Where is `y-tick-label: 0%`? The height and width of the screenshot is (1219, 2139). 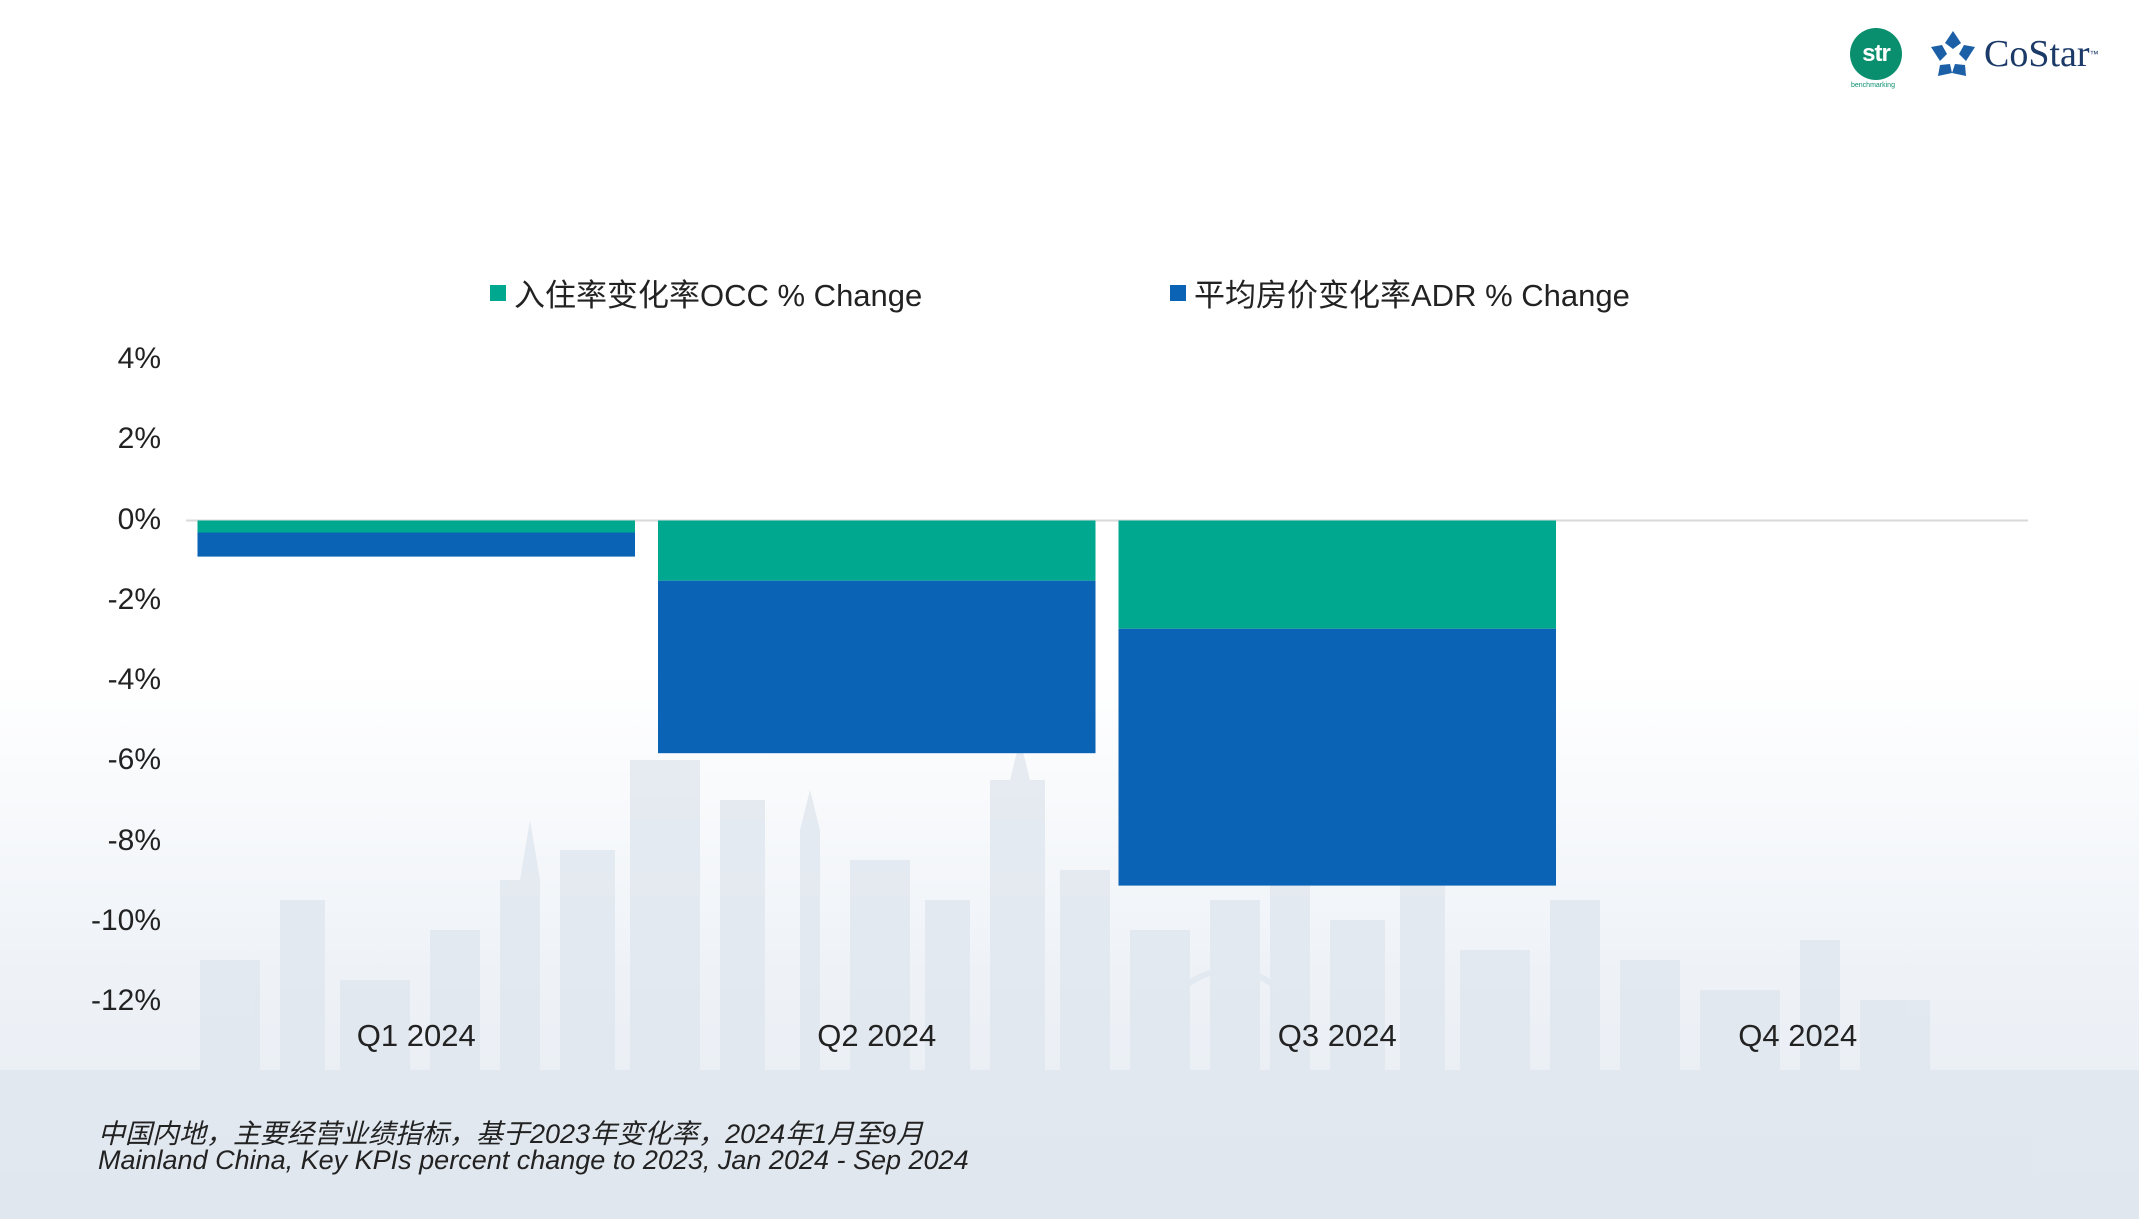 y-tick-label: 0% is located at coordinates (139, 519).